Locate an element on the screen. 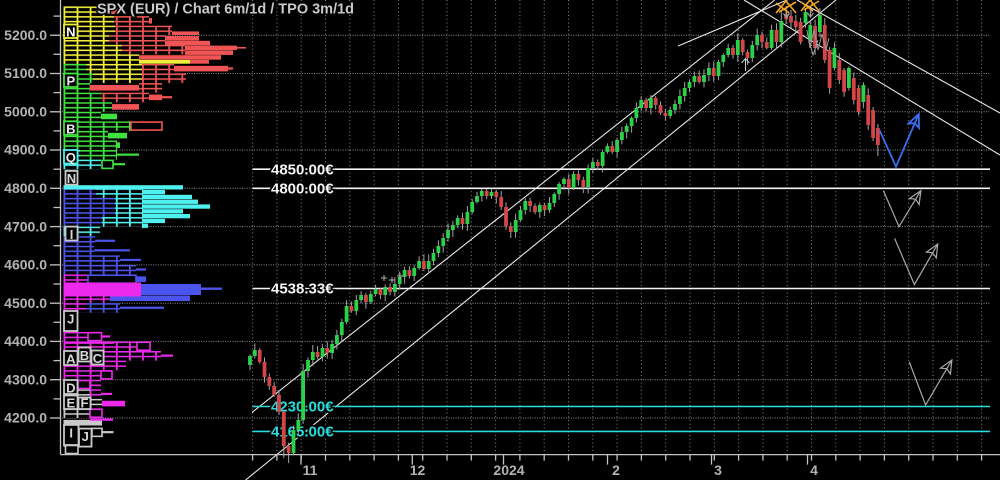 The height and width of the screenshot is (480, 1000). svg-text: 4800.00€ is located at coordinates (302, 188).